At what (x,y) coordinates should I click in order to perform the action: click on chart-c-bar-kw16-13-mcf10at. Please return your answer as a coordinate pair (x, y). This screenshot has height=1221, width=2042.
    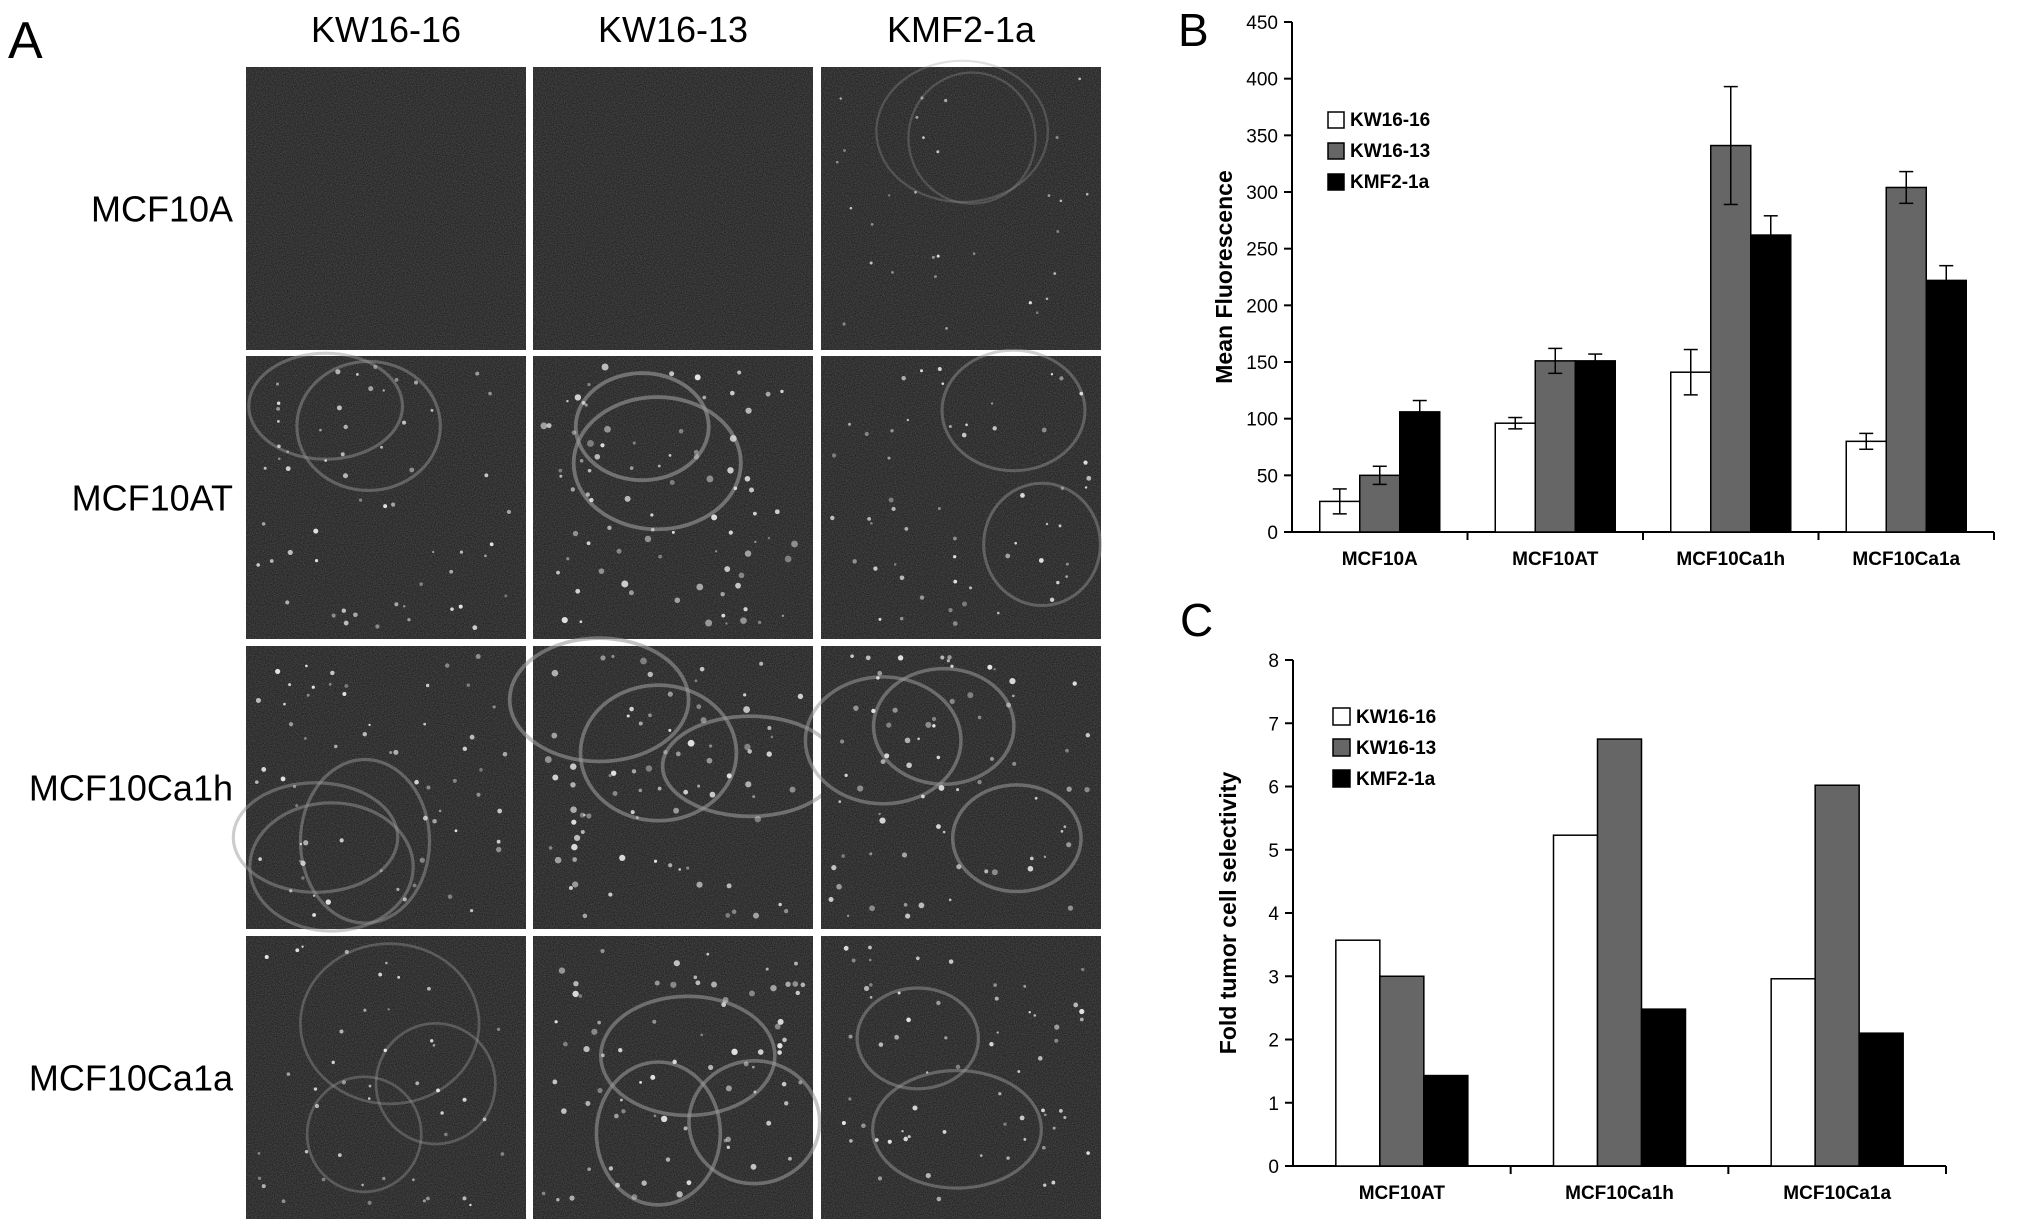
    Looking at the image, I should click on (1402, 1071).